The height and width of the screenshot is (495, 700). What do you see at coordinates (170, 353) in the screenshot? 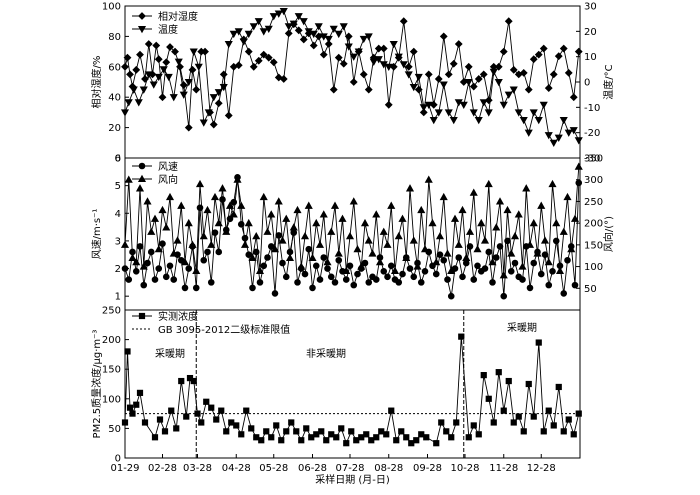
I see `period-label-heating-1: 采暖期` at bounding box center [170, 353].